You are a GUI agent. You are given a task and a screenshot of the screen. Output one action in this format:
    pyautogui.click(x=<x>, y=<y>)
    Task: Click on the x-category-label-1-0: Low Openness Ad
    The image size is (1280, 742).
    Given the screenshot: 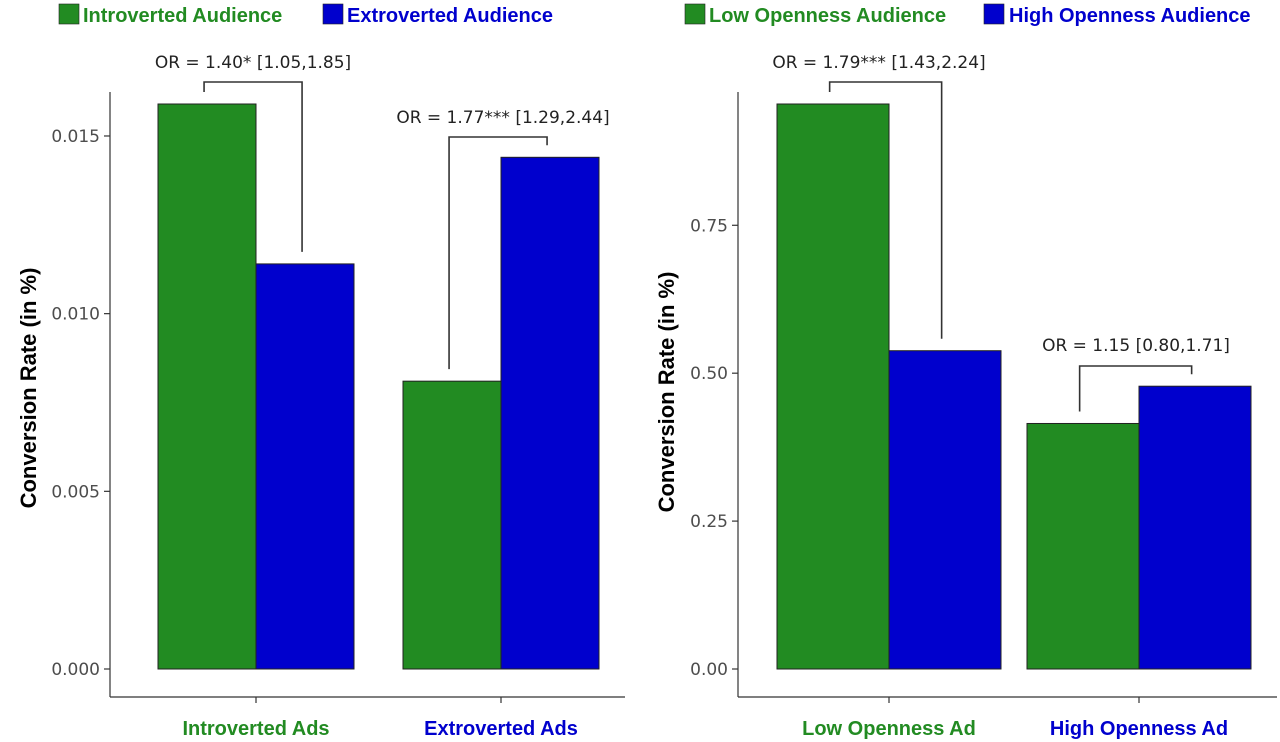 What is the action you would take?
    pyautogui.click(x=889, y=729)
    